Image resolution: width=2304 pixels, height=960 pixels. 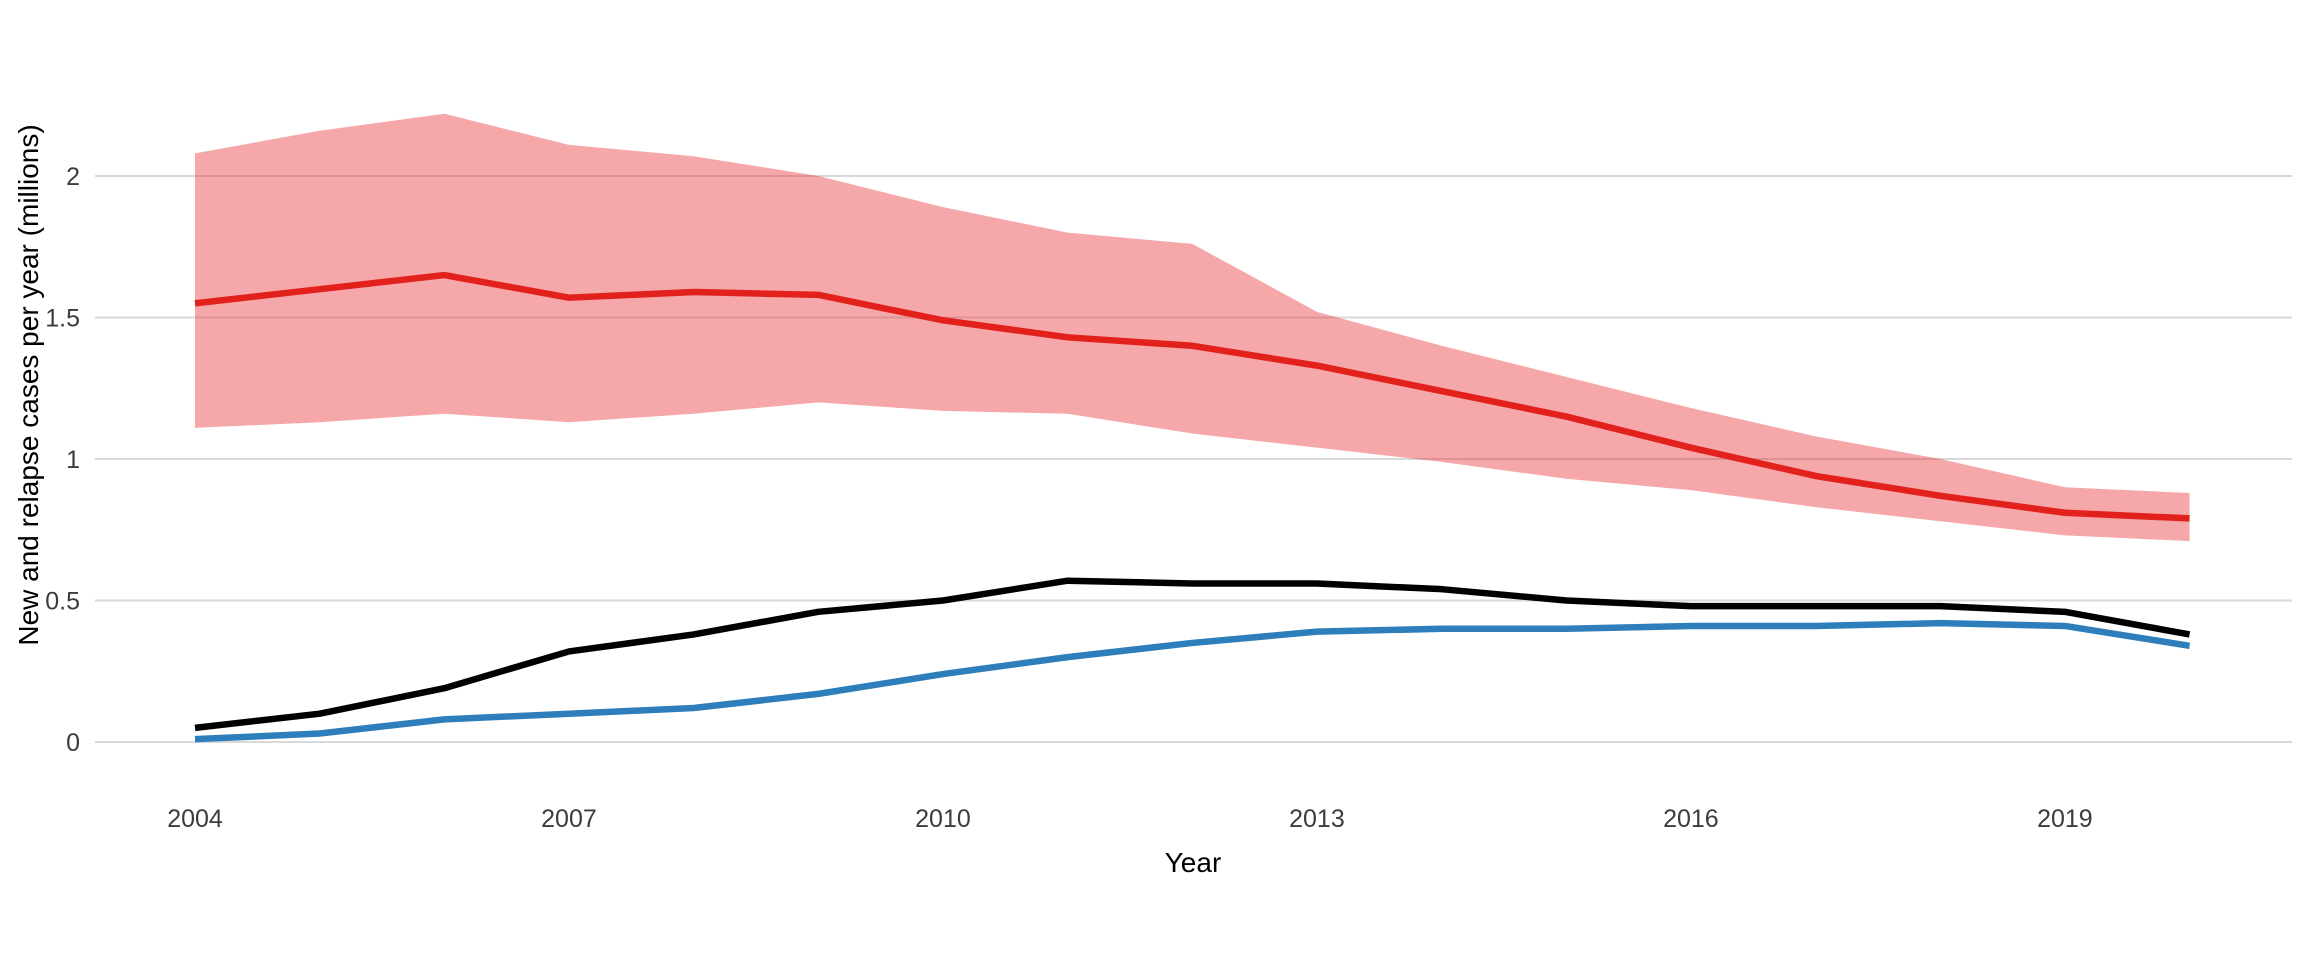 I want to click on x-axis-title: Year, so click(x=1193, y=862).